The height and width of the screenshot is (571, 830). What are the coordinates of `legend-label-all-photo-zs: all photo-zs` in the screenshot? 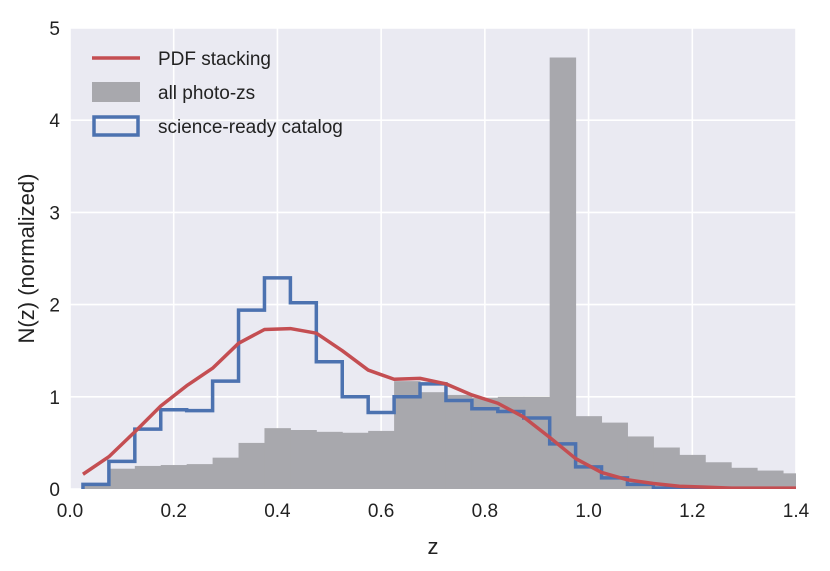 It's located at (206, 93).